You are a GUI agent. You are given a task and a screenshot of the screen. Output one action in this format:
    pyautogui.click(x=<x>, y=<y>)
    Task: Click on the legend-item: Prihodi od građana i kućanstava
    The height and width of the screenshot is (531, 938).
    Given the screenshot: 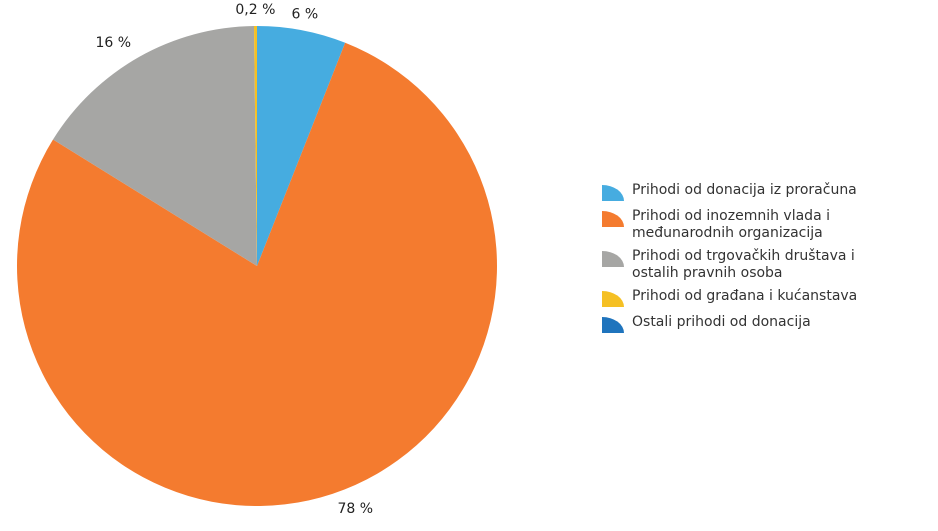 What is the action you would take?
    pyautogui.click(x=765, y=298)
    